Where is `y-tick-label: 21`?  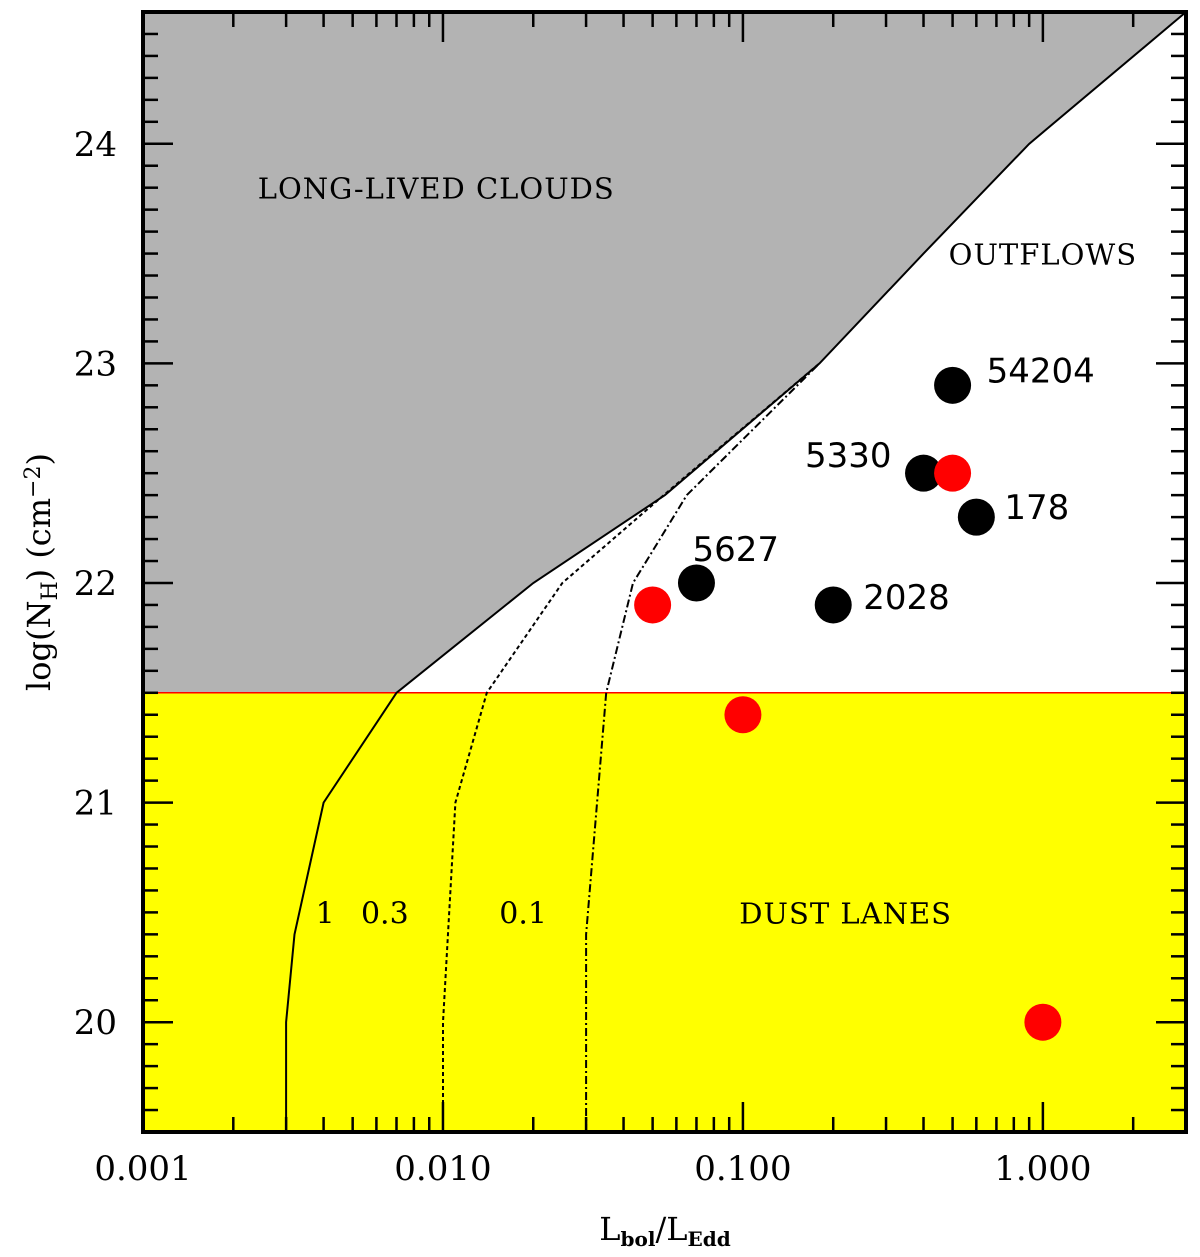 y-tick-label: 21 is located at coordinates (95, 804).